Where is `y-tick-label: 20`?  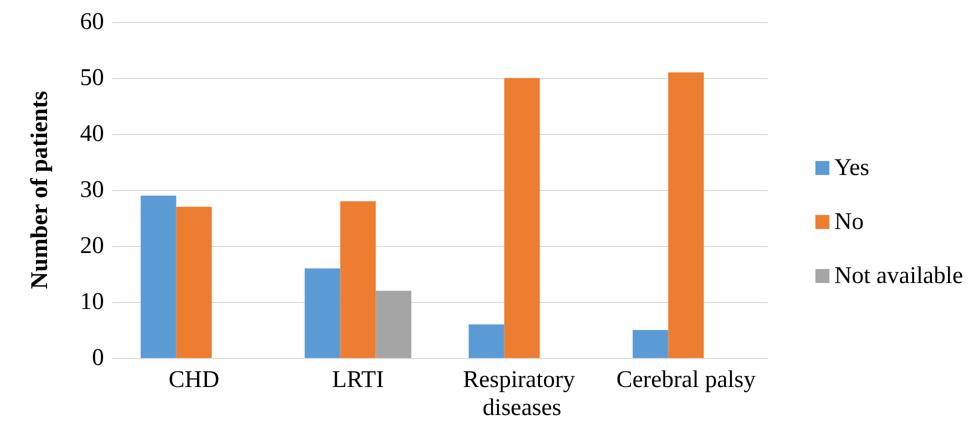 y-tick-label: 20 is located at coordinates (92, 246).